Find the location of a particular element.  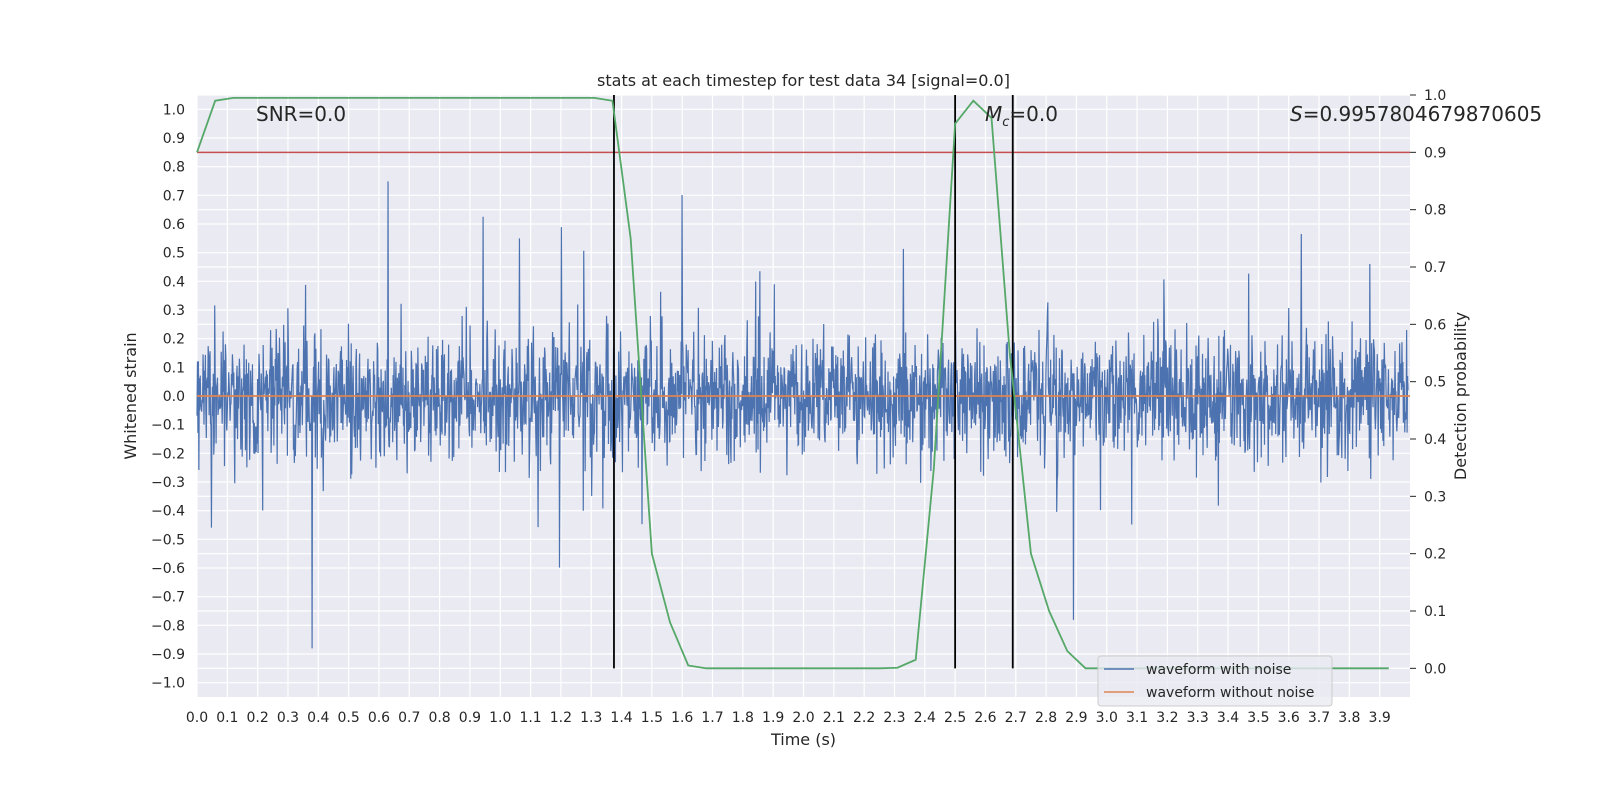

x-tick-label: 3.3 is located at coordinates (1198, 718).